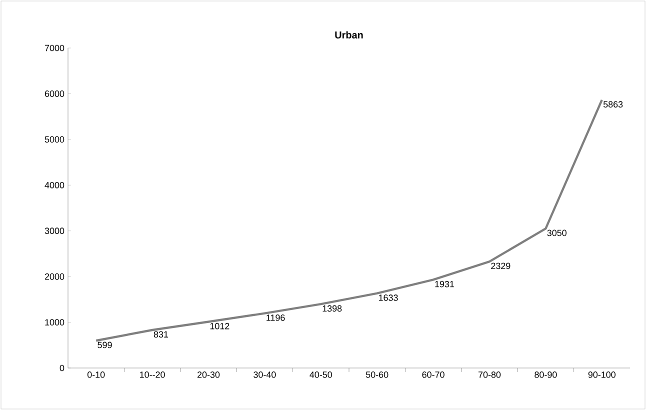 Image resolution: width=646 pixels, height=410 pixels. I want to click on chart-title: Urban, so click(349, 34).